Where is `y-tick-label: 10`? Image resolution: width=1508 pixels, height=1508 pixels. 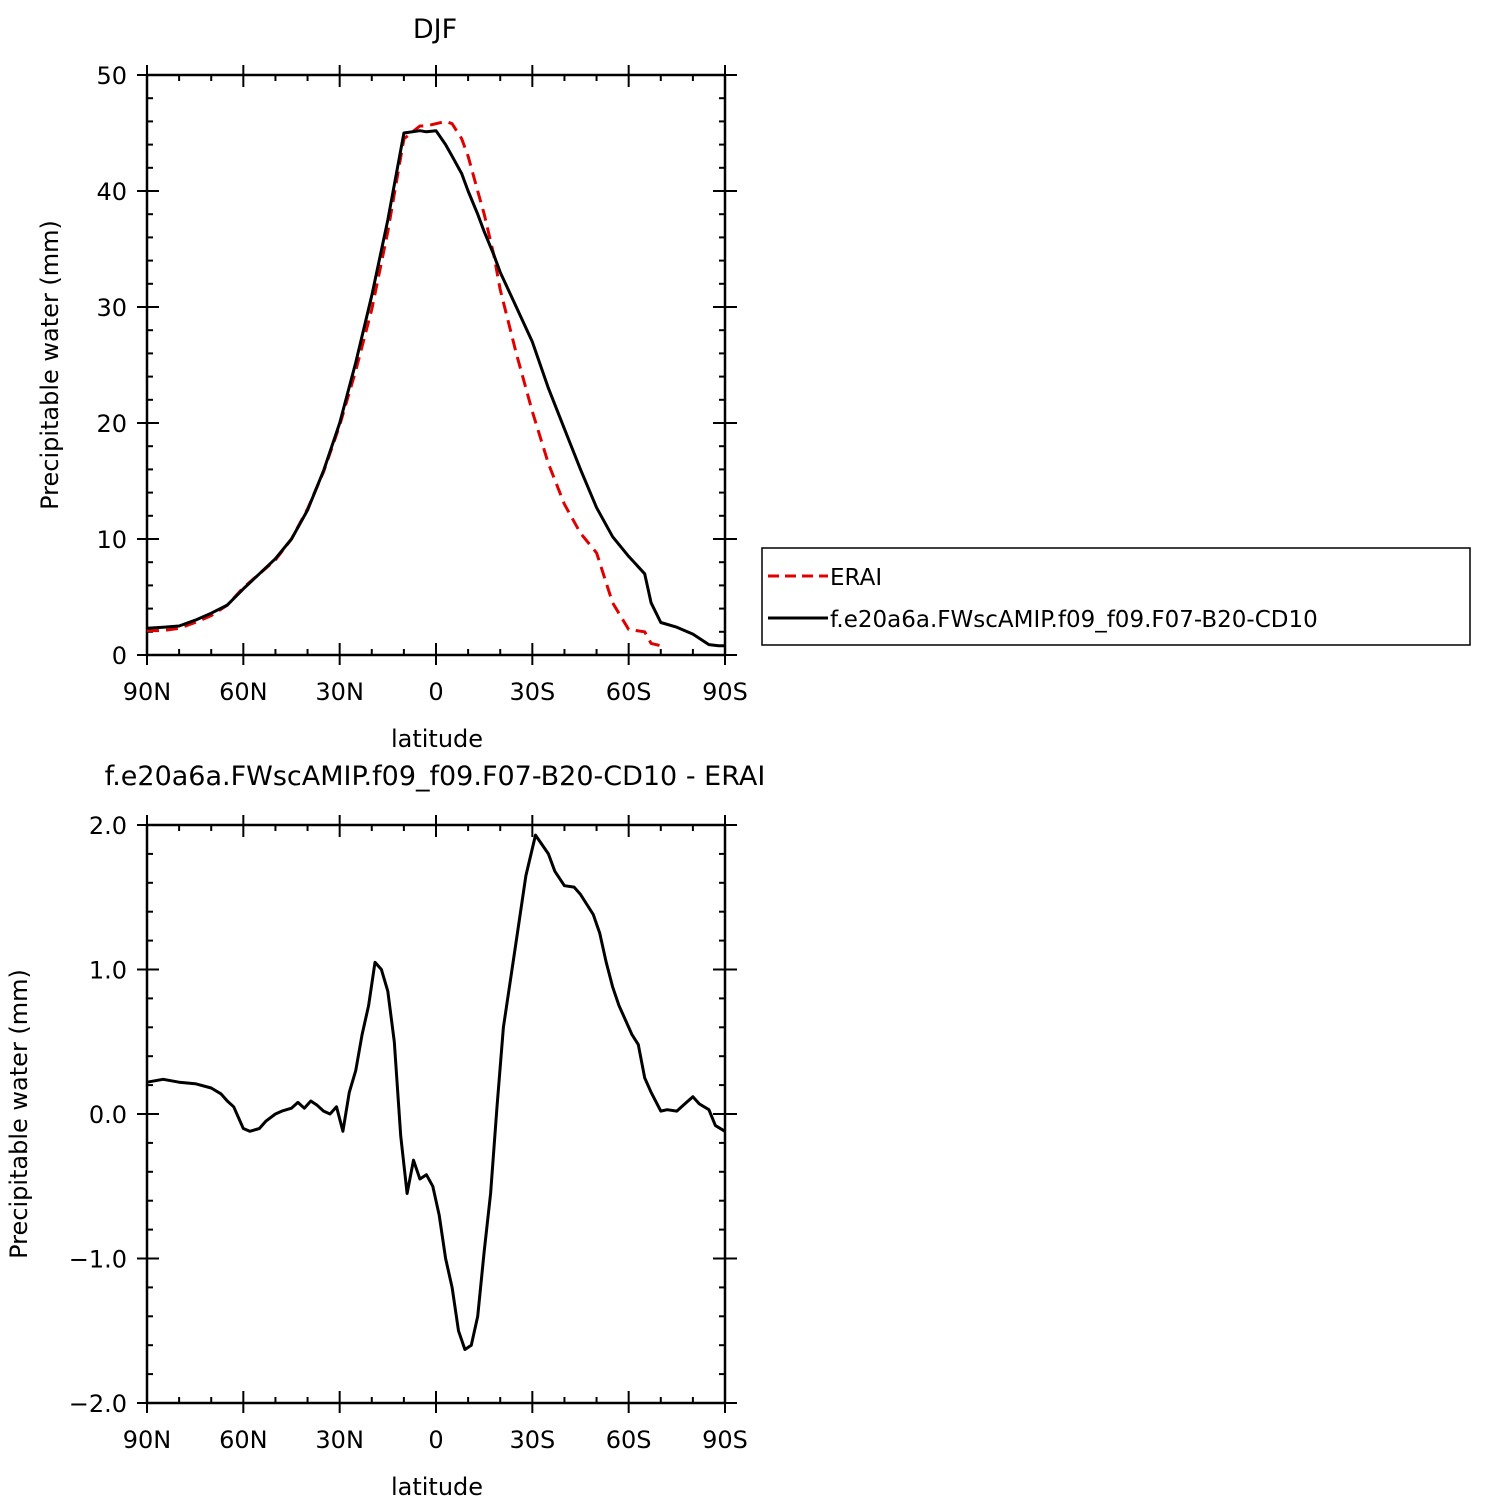 y-tick-label: 10 is located at coordinates (111, 540).